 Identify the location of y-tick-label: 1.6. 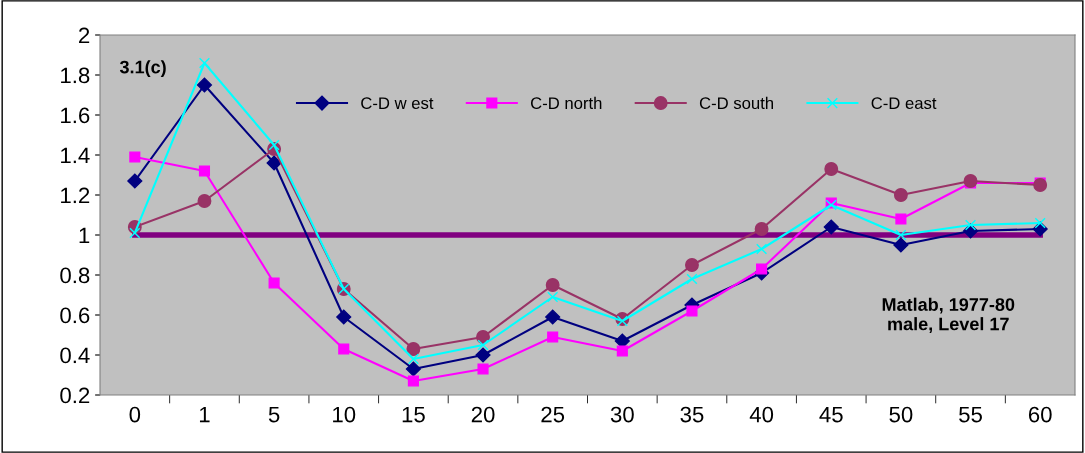
(75, 115).